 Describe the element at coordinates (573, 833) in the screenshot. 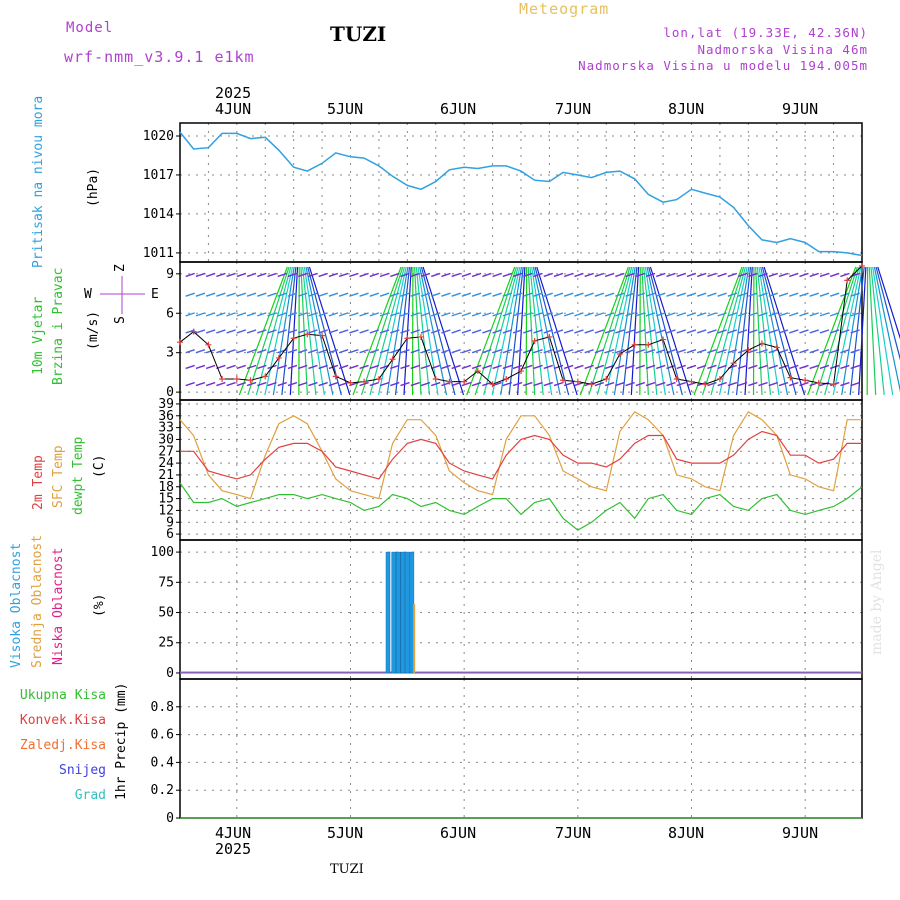

I see `bottom-day-label-4: 7JUN` at that location.